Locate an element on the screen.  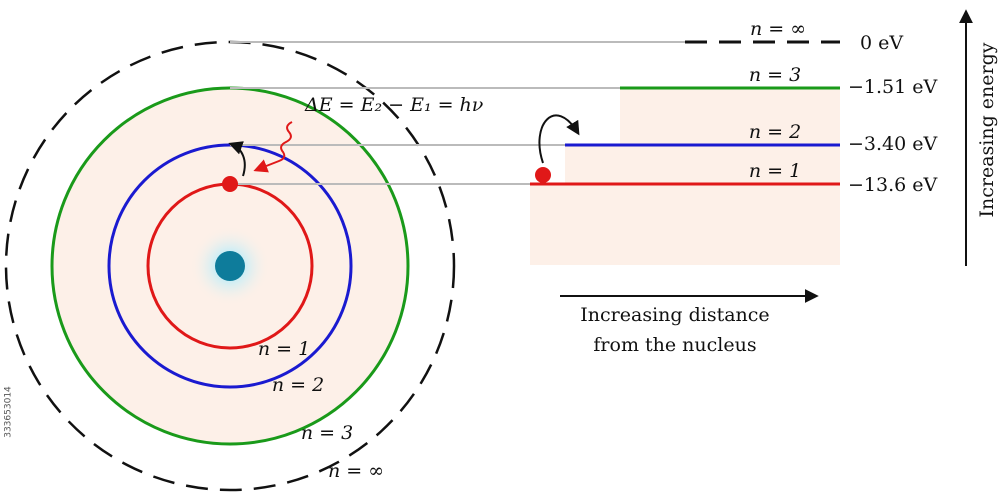
energy-label: −3.40 eV is located at coordinates (893, 144).